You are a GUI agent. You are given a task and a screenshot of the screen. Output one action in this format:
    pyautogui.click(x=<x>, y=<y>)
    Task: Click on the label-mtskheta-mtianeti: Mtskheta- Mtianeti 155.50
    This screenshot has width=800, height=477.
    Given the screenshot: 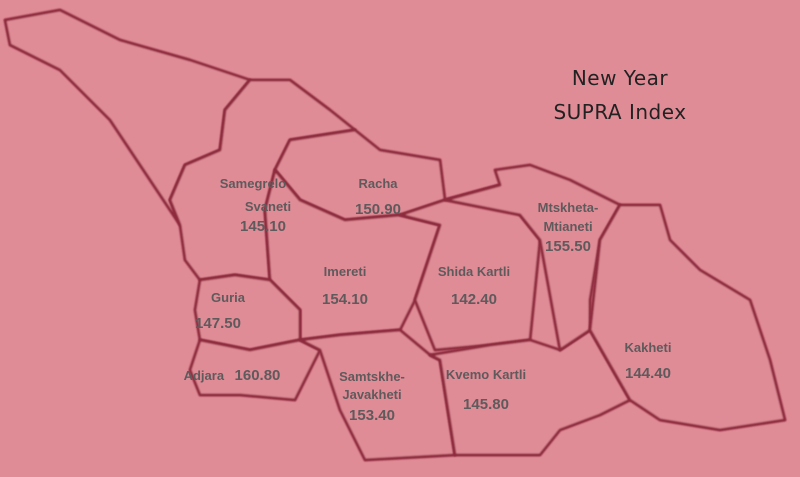 What is the action you would take?
    pyautogui.click(x=568, y=227)
    